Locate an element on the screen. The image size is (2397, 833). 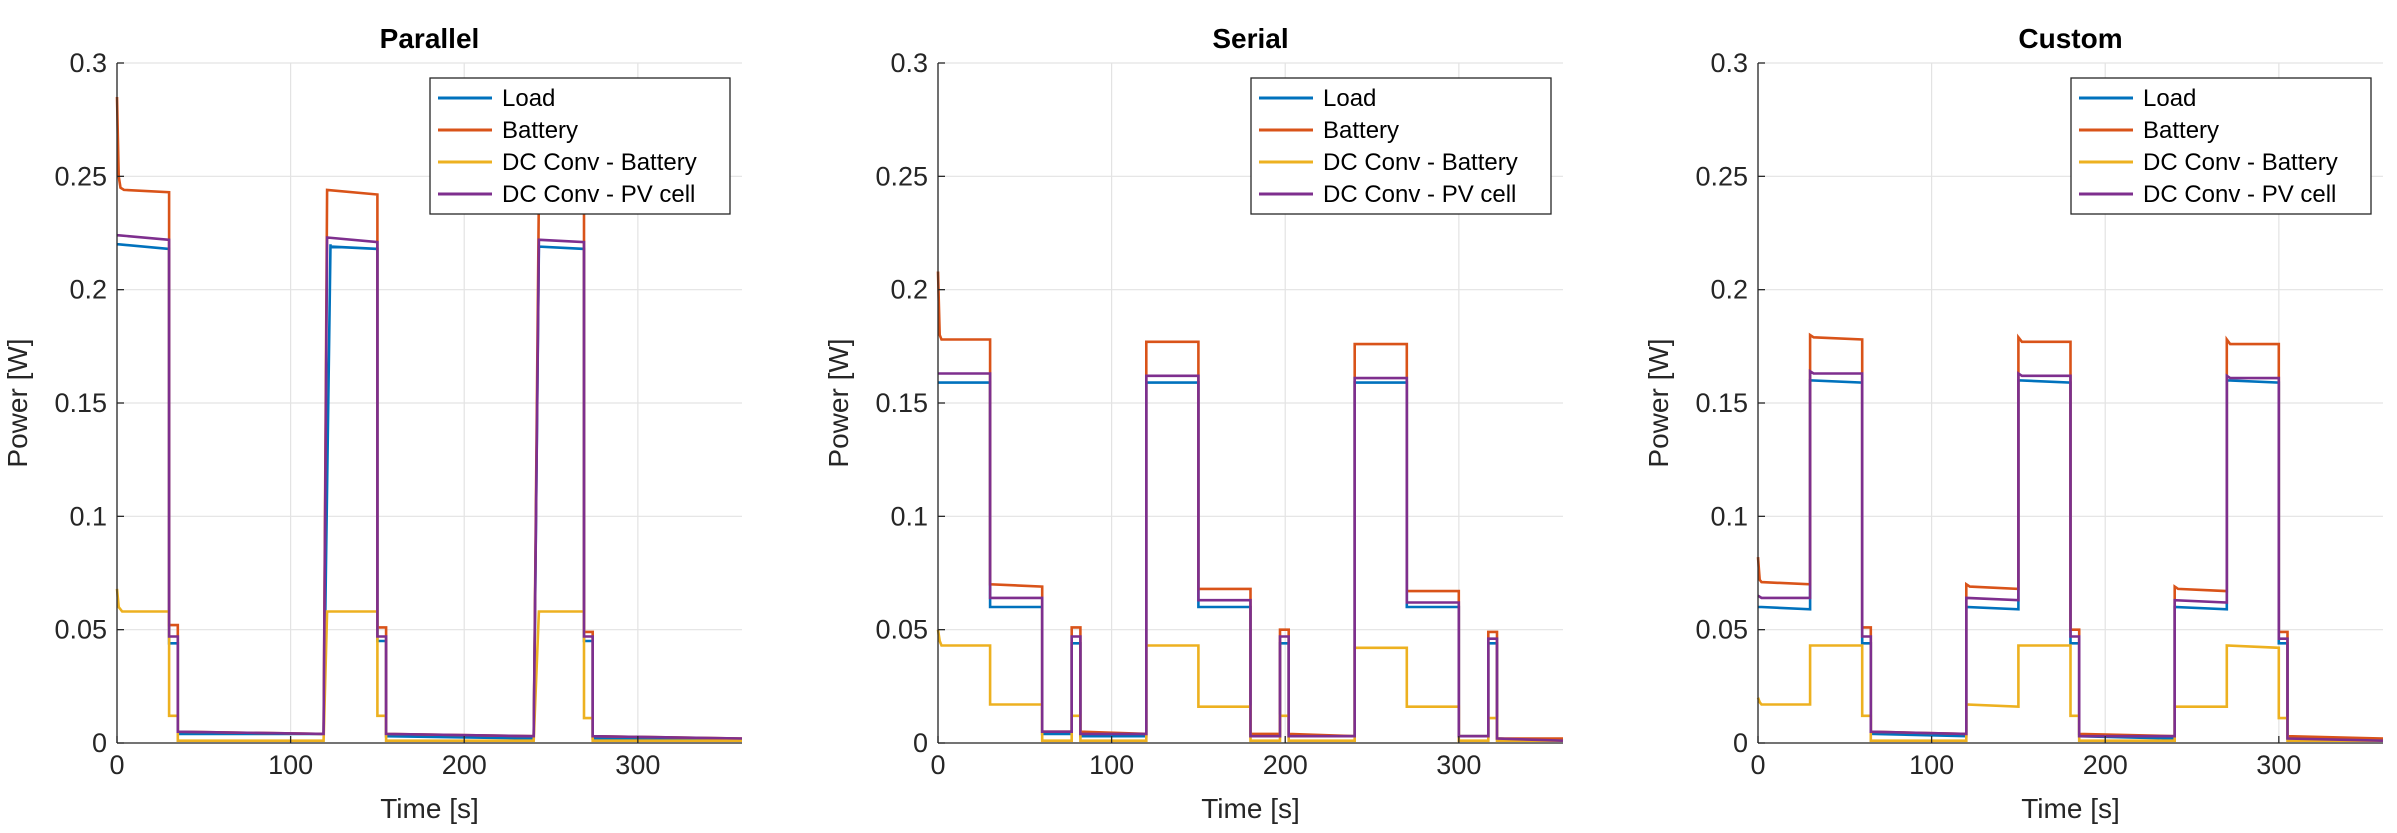
series-line-battery is located at coordinates (2070, 536).